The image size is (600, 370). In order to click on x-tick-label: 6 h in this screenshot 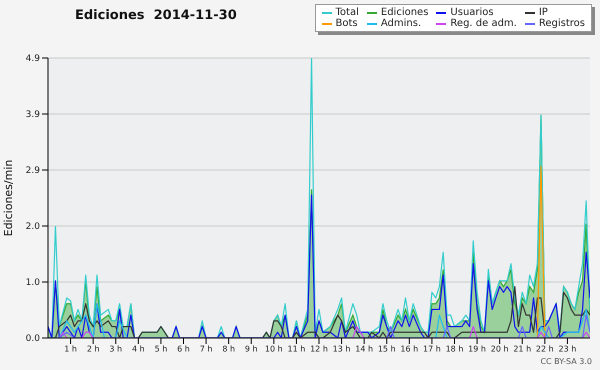, I will do `click(183, 349)`.